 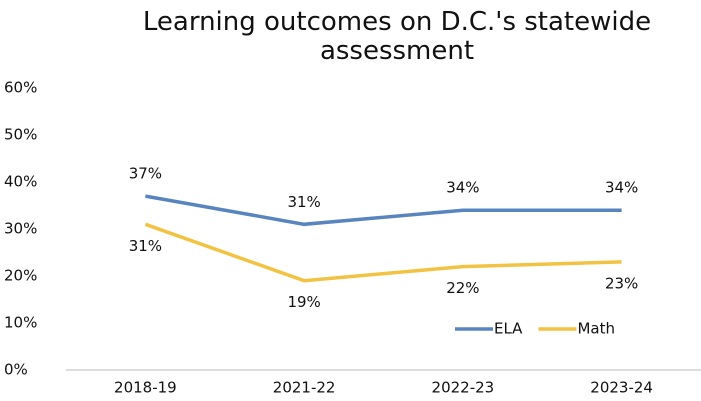 What do you see at coordinates (621, 388) in the screenshot?
I see `x-tick-label: 2023-24` at bounding box center [621, 388].